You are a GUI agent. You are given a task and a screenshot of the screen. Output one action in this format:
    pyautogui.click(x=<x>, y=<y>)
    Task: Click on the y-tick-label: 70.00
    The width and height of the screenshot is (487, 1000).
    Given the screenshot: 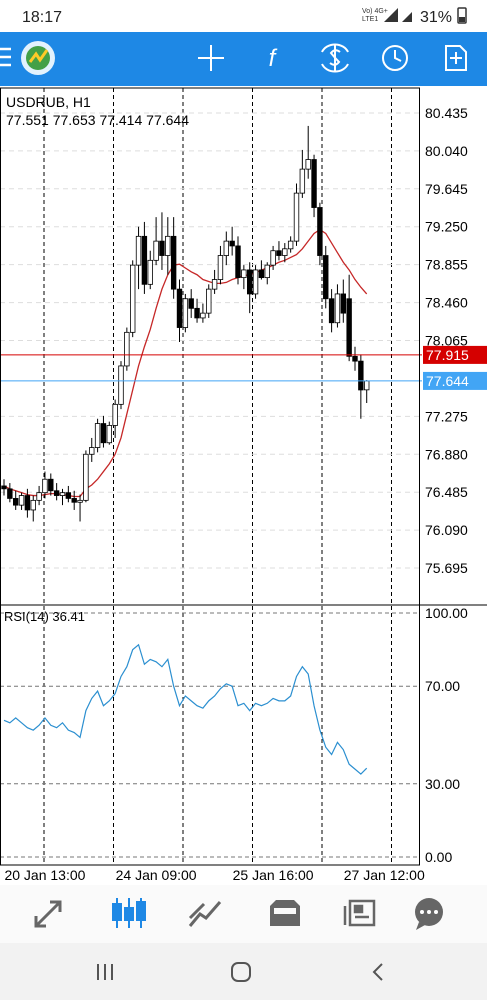 What is the action you would take?
    pyautogui.click(x=442, y=686)
    